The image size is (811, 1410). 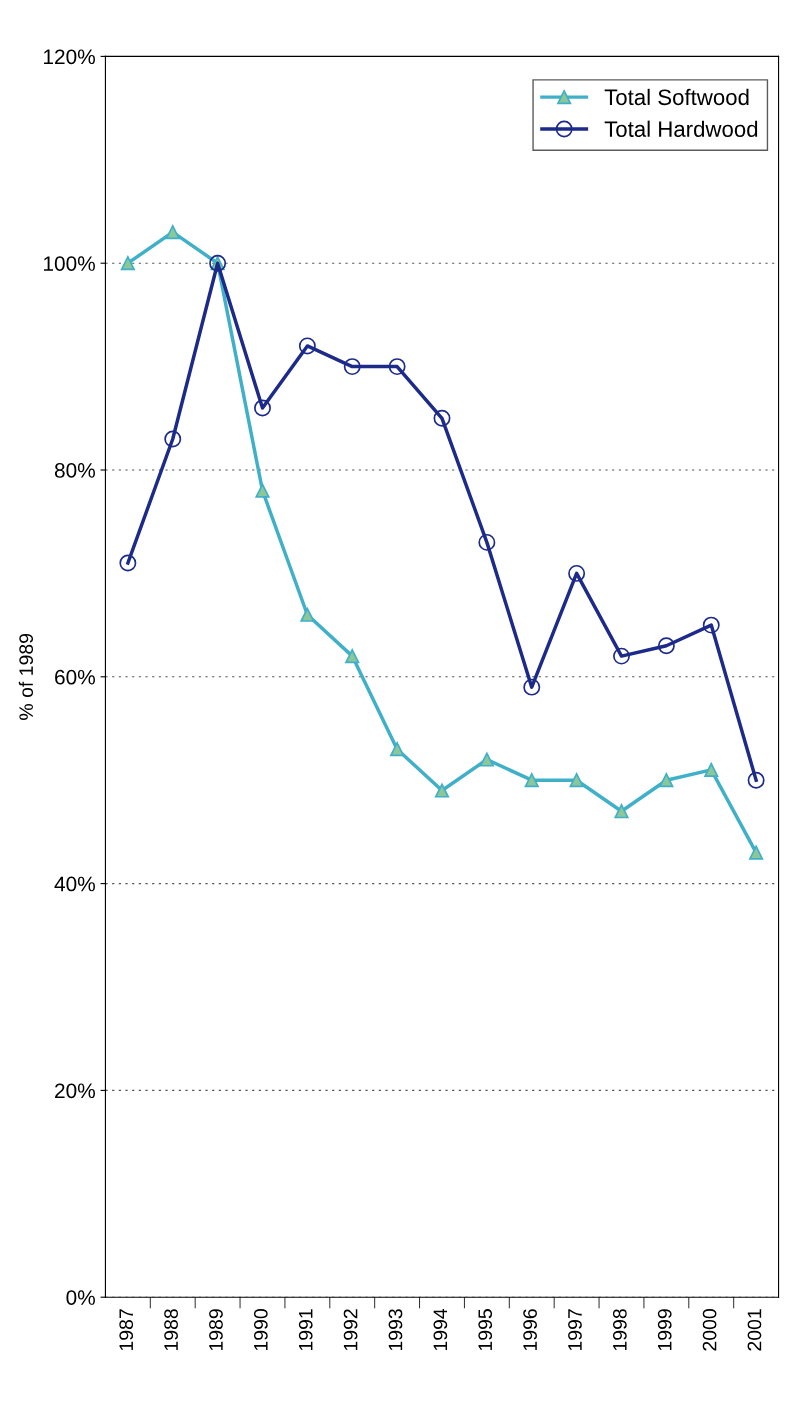 I want to click on y-tick-label: 40%, so click(x=74, y=884).